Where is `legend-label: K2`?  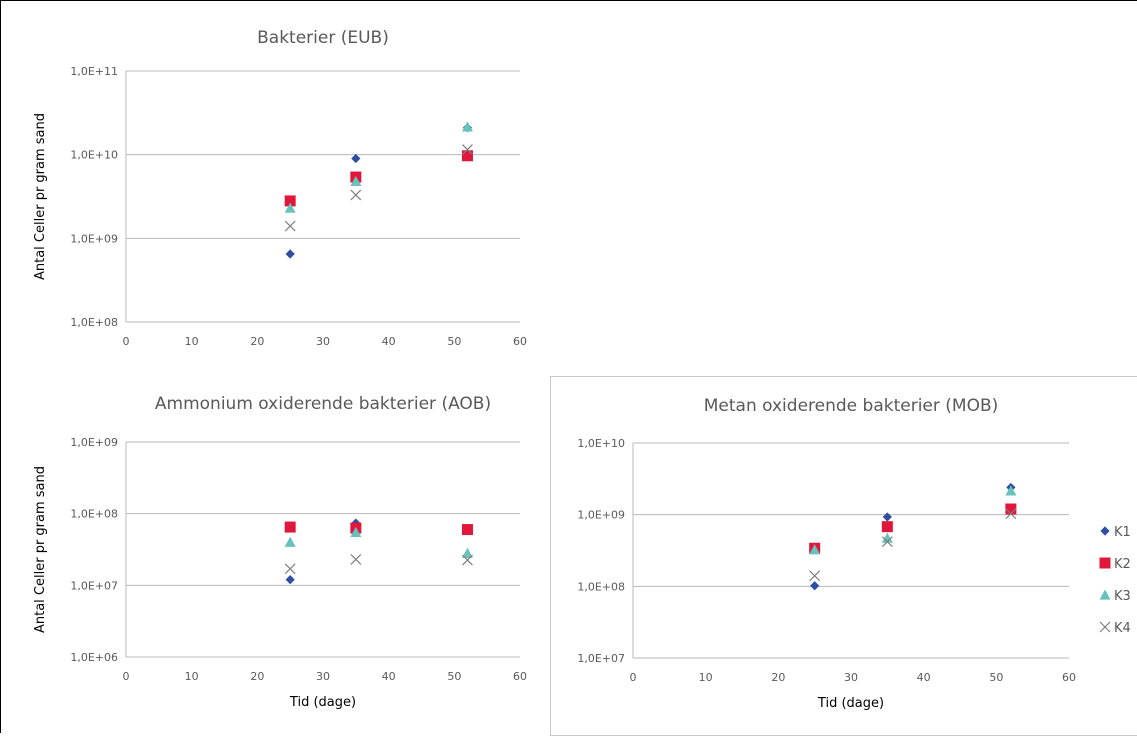
legend-label: K2 is located at coordinates (1122, 564).